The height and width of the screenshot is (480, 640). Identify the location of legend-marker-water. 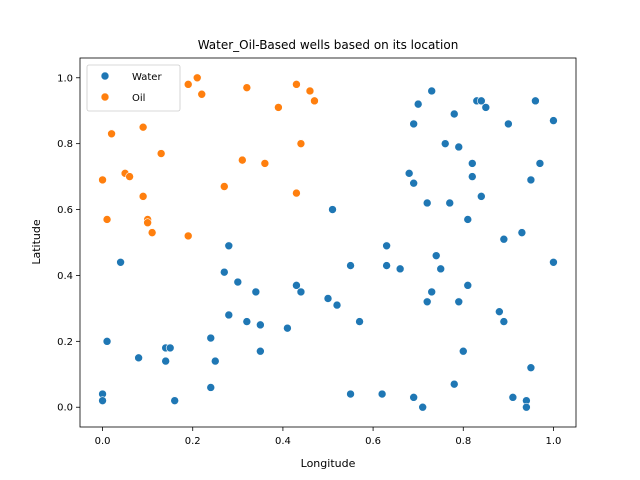
(105, 76).